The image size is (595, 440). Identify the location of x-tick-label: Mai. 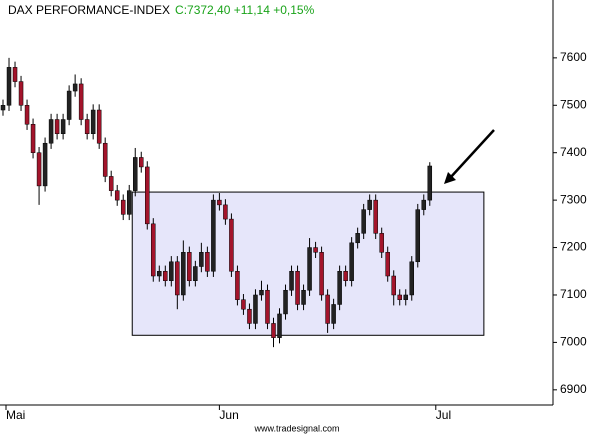
(15, 415).